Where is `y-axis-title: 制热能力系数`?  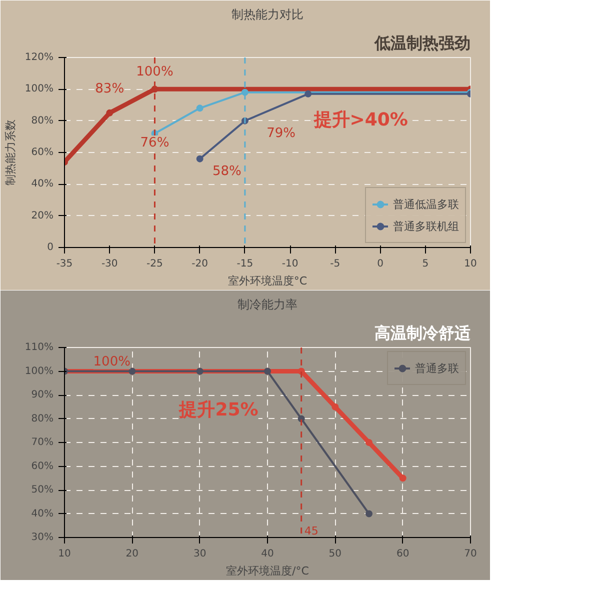
y-axis-title: 制热能力系数 is located at coordinates (10, 153).